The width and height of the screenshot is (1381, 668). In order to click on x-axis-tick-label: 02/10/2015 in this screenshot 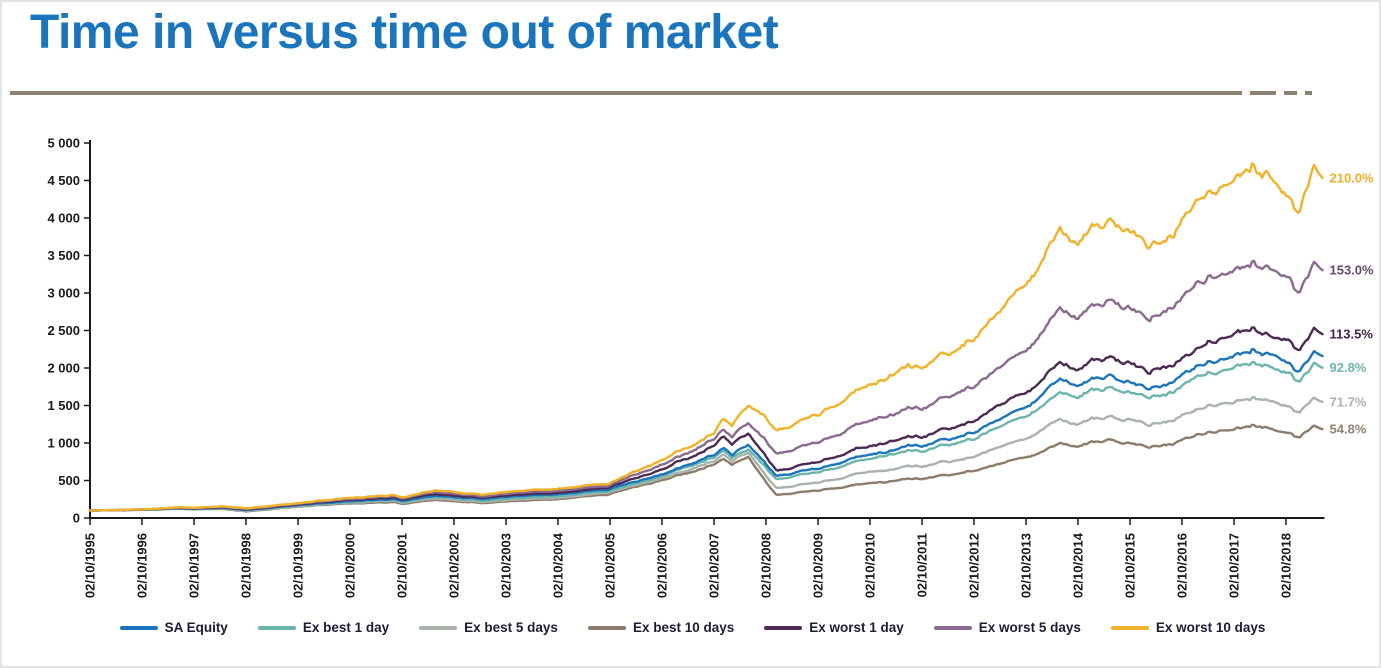, I will do `click(1130, 565)`.